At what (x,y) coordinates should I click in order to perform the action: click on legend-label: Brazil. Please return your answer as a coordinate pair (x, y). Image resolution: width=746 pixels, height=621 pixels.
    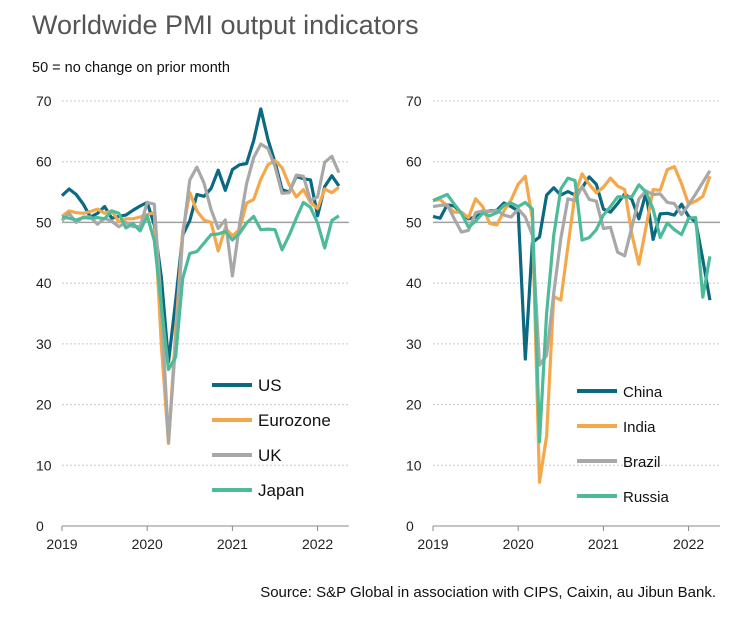
    Looking at the image, I should click on (642, 462).